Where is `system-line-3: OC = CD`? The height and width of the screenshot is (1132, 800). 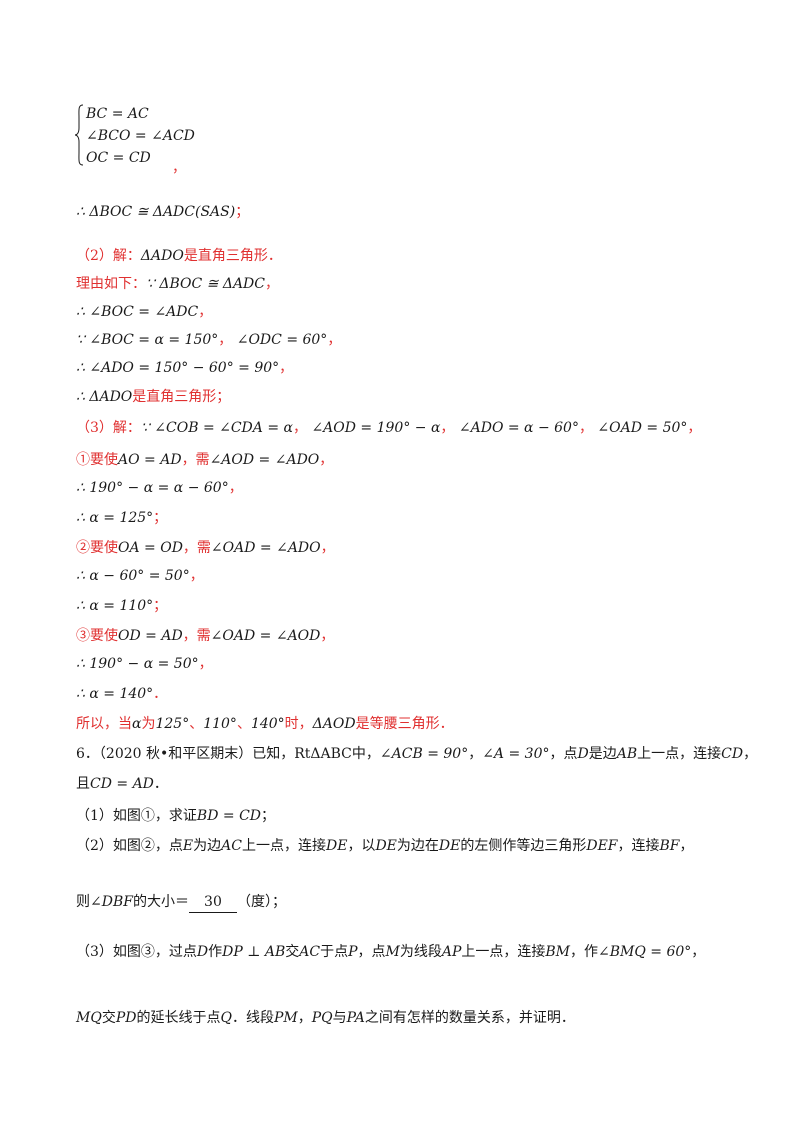
system-line-3: OC = CD is located at coordinates (118, 158).